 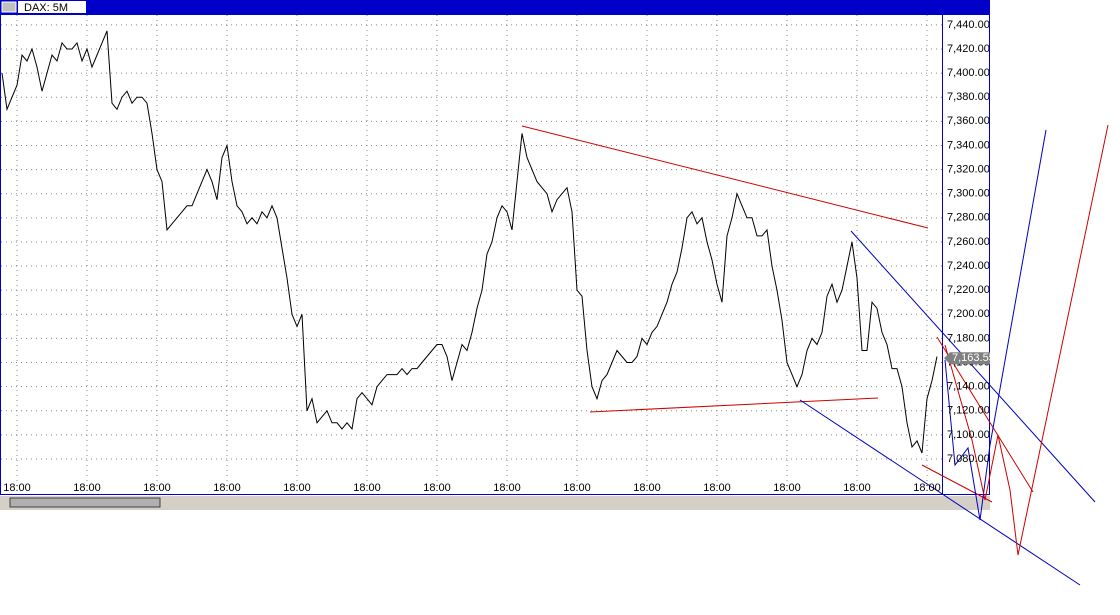 What do you see at coordinates (9, 7) in the screenshot?
I see `window-icon` at bounding box center [9, 7].